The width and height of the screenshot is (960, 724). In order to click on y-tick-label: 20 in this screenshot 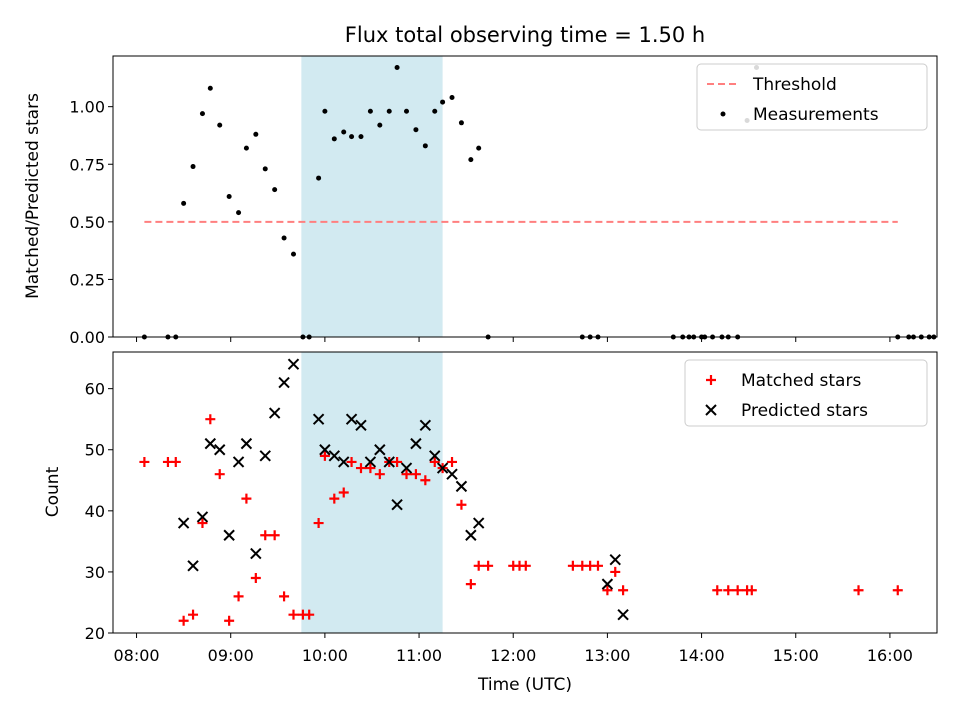, I will do `click(95, 633)`.